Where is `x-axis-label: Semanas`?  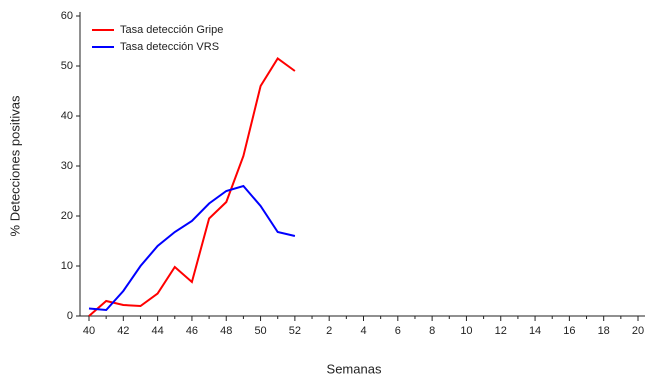 x-axis-label: Semanas is located at coordinates (354, 368).